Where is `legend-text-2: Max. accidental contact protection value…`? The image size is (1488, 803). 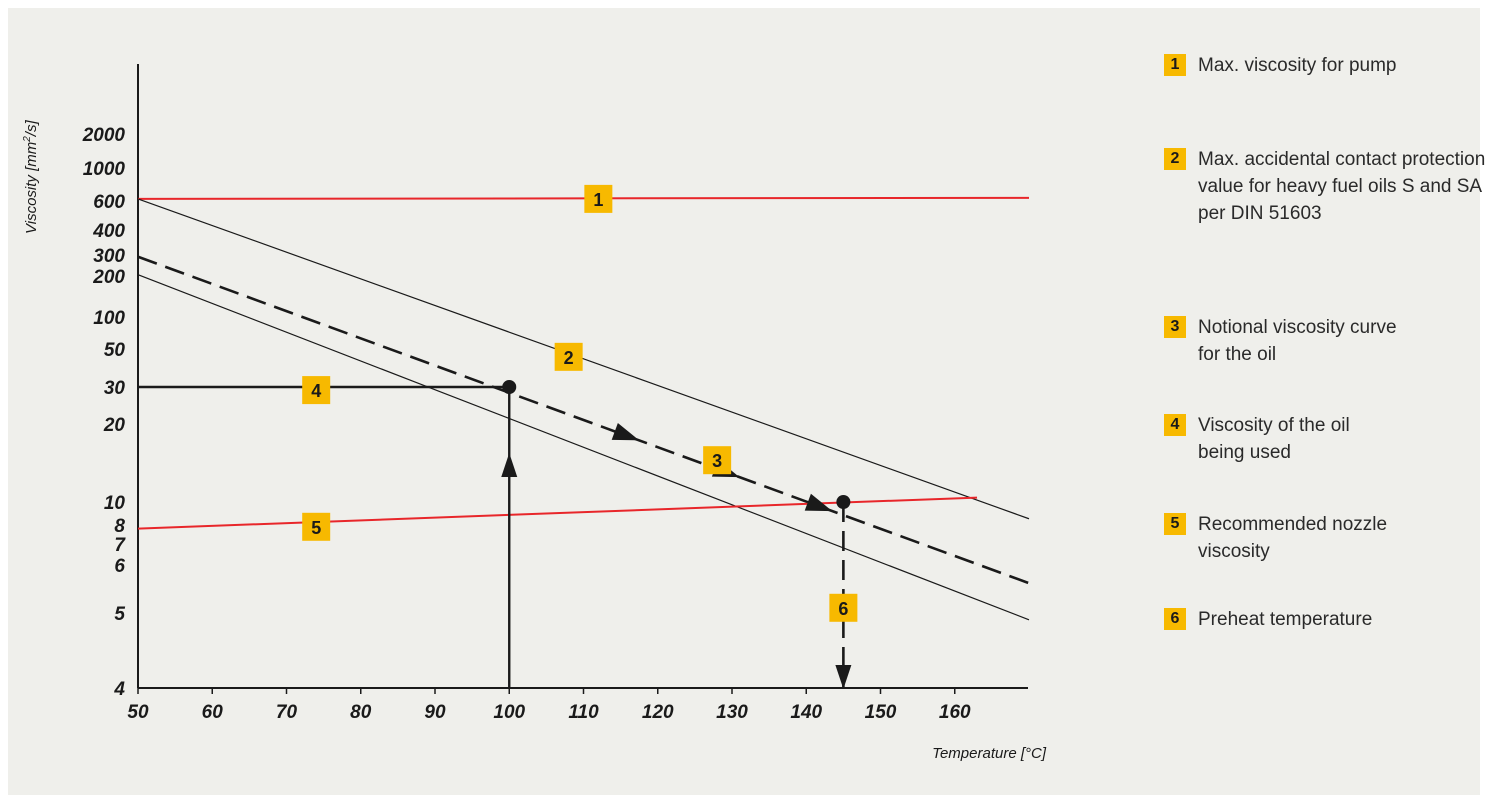
legend-text-2: Max. accidental contact protection value… is located at coordinates (1342, 186).